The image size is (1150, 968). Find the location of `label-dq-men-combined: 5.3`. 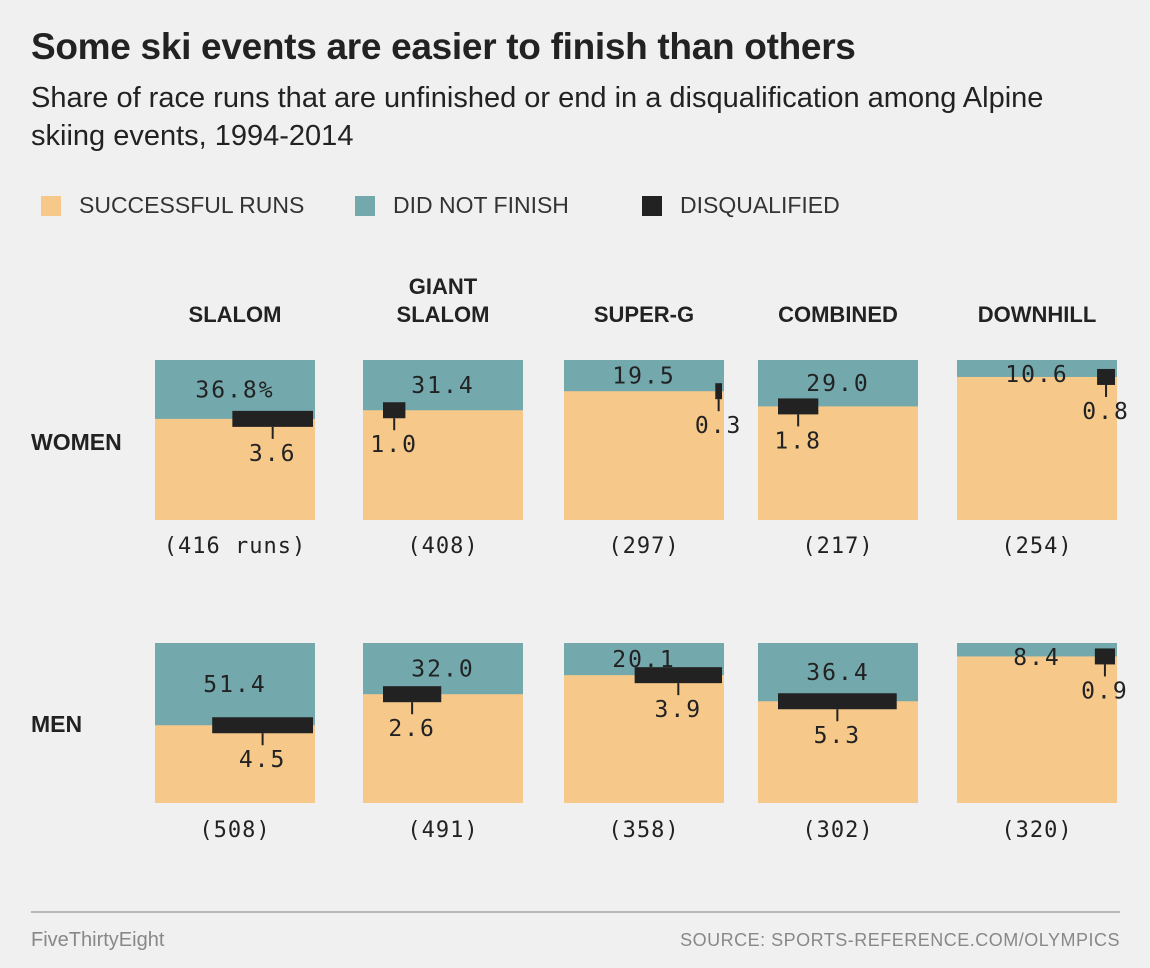

label-dq-men-combined: 5.3 is located at coordinates (838, 736).